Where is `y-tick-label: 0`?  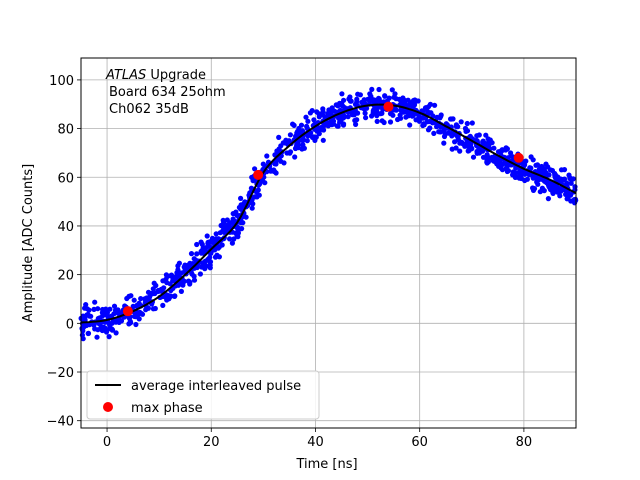
y-tick-label: 0 is located at coordinates (70, 324).